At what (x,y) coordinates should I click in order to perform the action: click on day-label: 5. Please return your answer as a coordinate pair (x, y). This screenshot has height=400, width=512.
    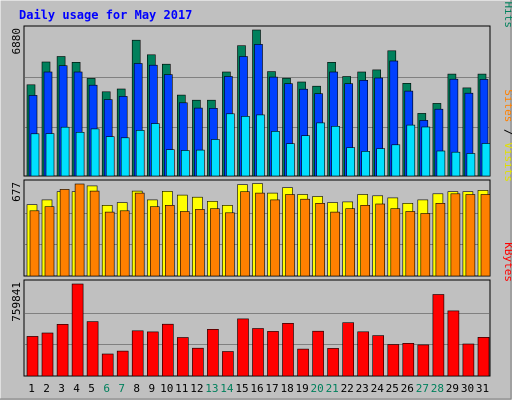
    Looking at the image, I should click on (91, 388).